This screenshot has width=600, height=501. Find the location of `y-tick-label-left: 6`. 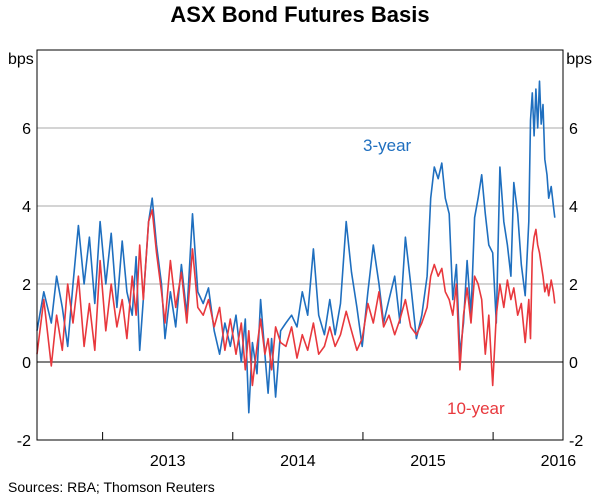

y-tick-label-left: 6 is located at coordinates (26, 129).